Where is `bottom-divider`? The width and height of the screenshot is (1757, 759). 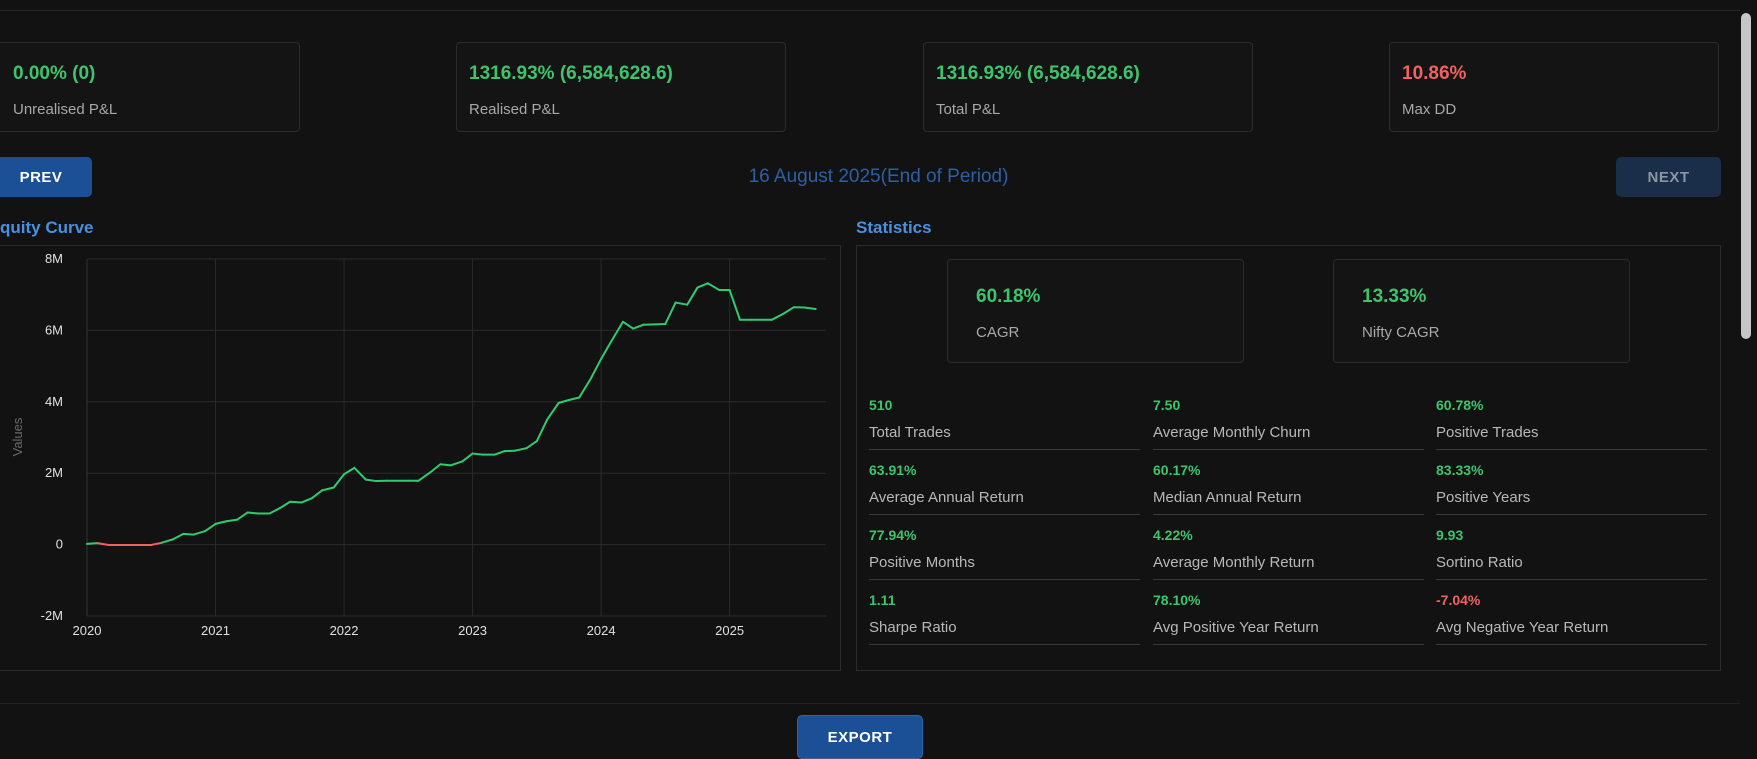
bottom-divider is located at coordinates (870, 703).